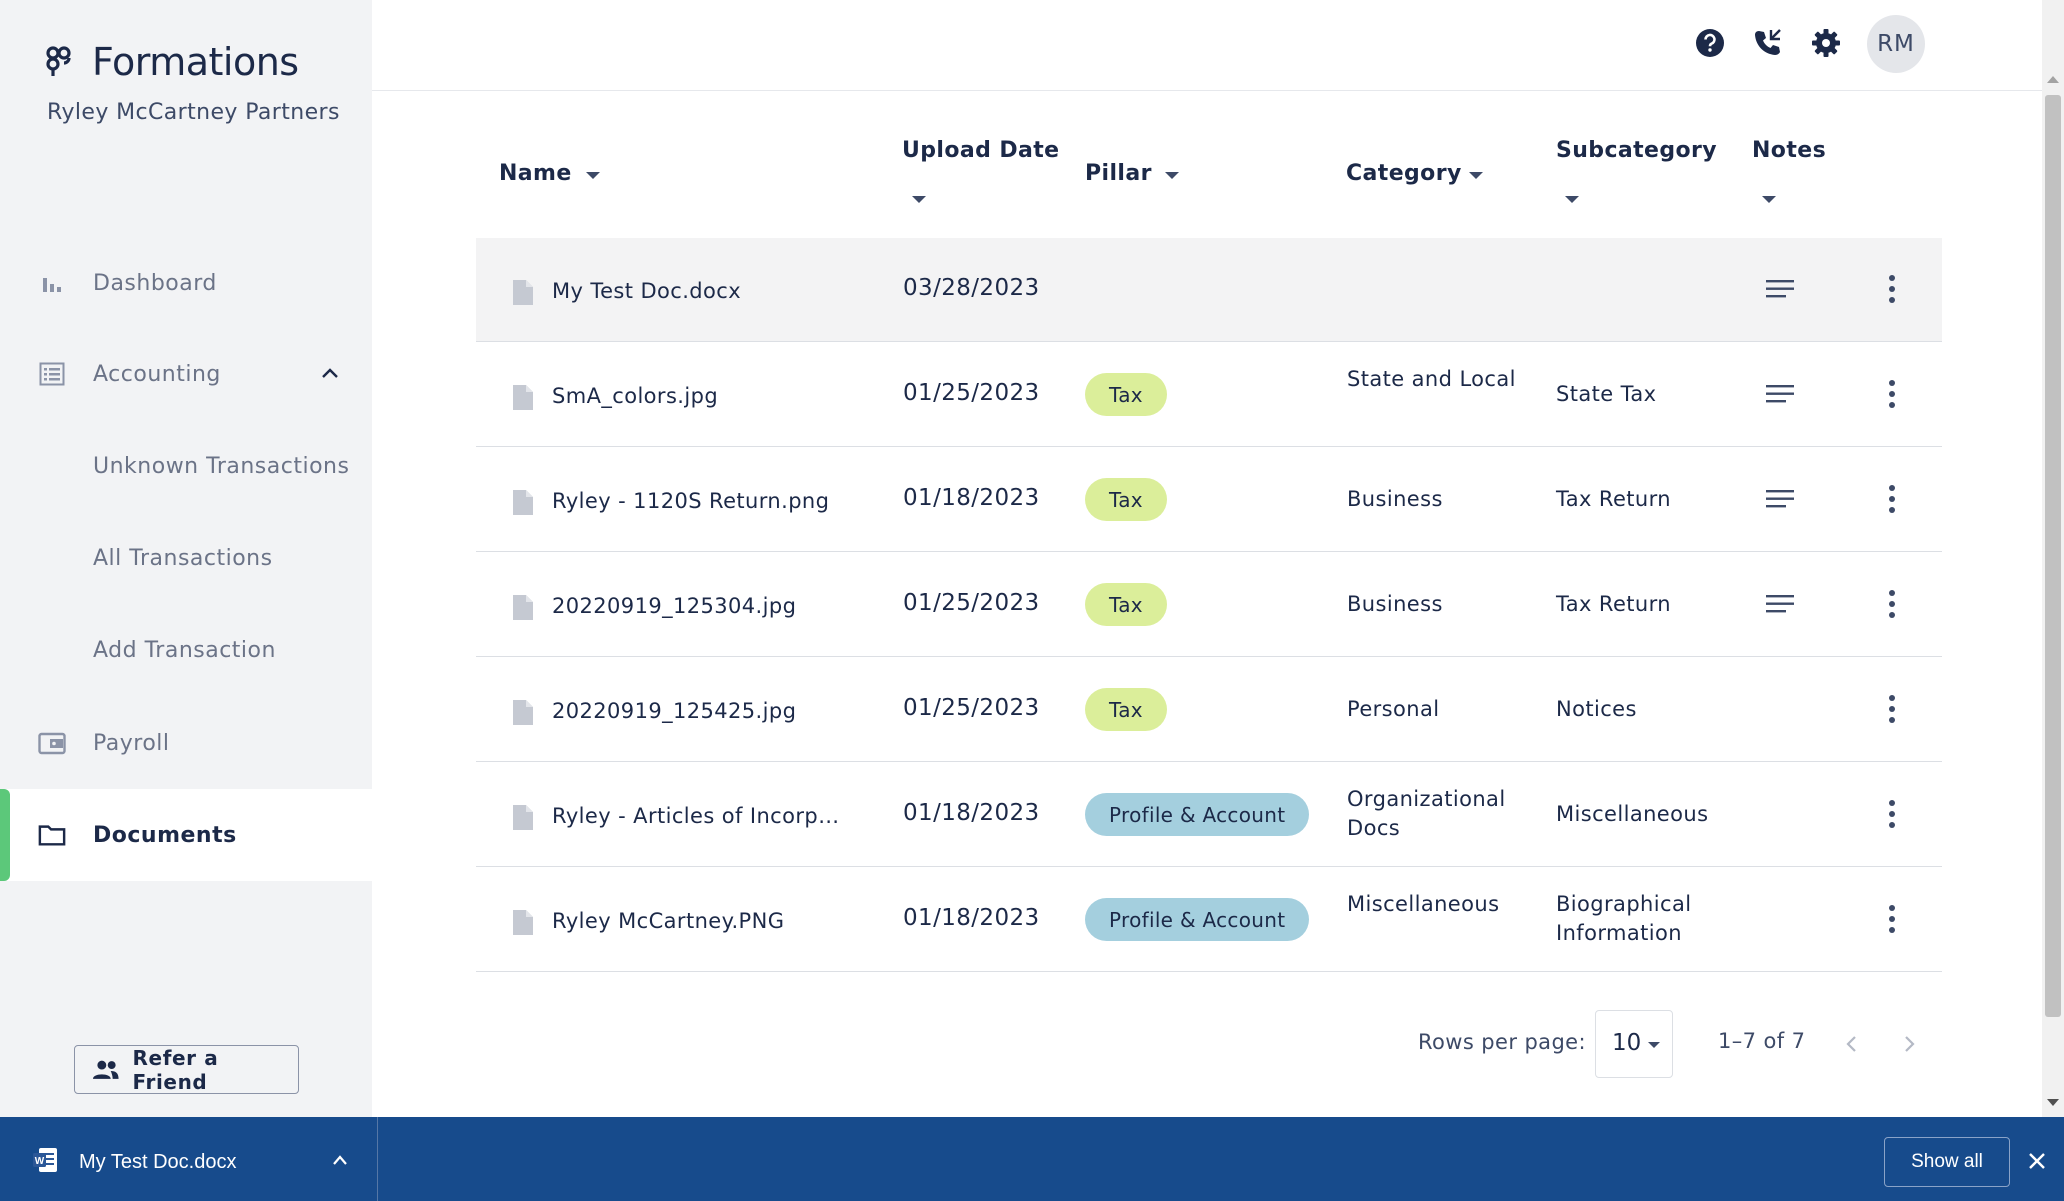 This screenshot has height=1201, width=2064. I want to click on sidebar-item-payroll: Payroll, so click(186, 743).